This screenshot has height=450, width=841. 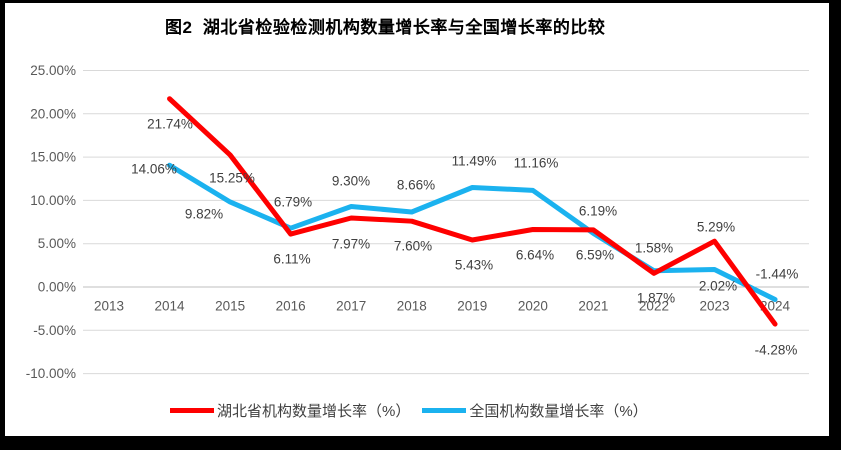 I want to click on chart-title: 图2 湖北省检验检测机构数量增长率与全国增长率的比较, so click(x=385, y=27).